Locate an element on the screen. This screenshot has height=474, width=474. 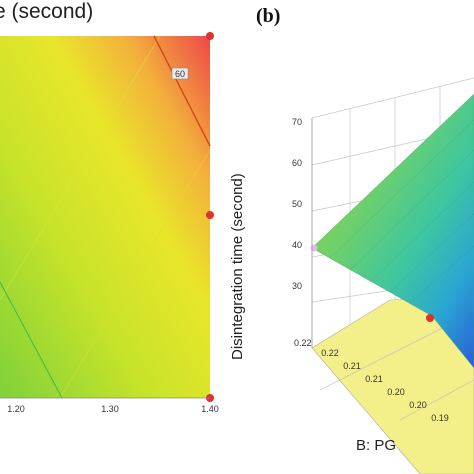
x-tick-group: 1.20 1.30 1.40 is located at coordinates (113, 409).